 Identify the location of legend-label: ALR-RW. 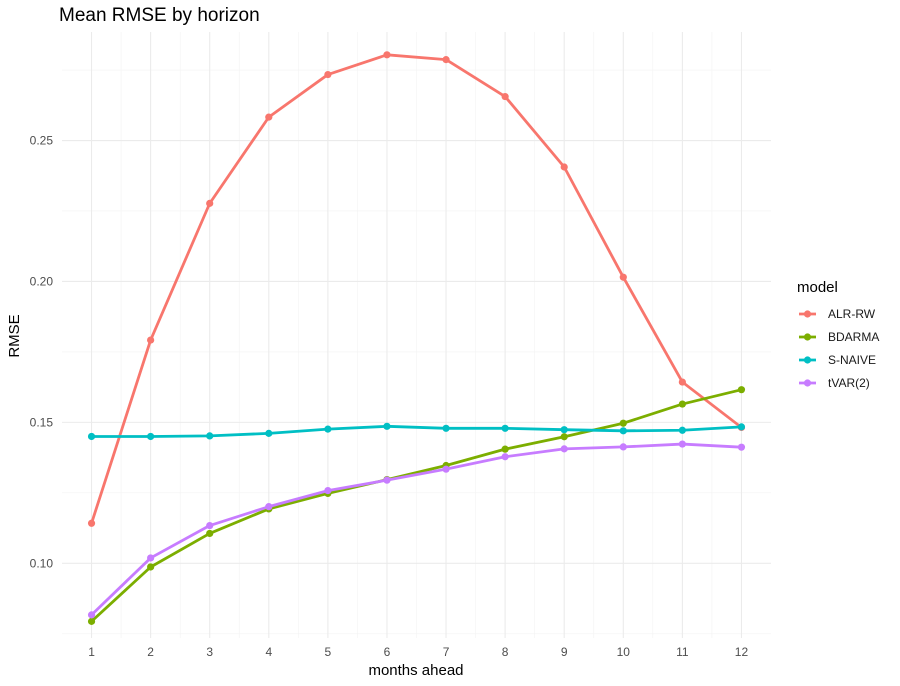
(852, 314).